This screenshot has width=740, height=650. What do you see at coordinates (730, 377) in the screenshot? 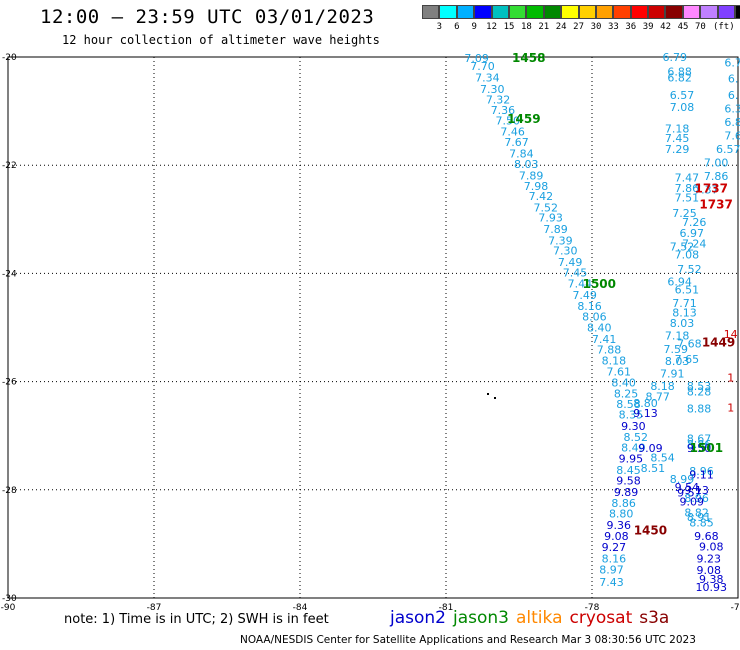
I see `wave-height-label: 1` at bounding box center [730, 377].